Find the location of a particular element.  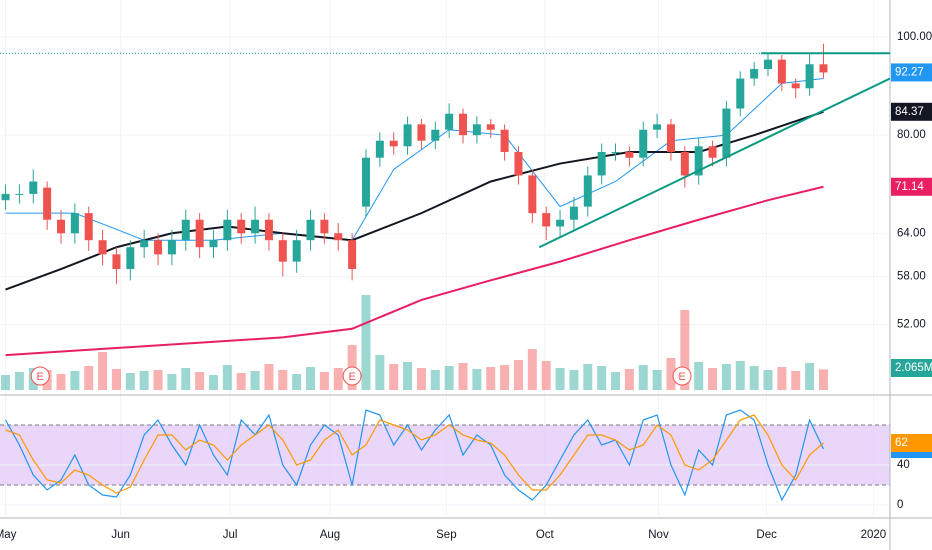

y-tick-label: 64.00 is located at coordinates (911, 233).